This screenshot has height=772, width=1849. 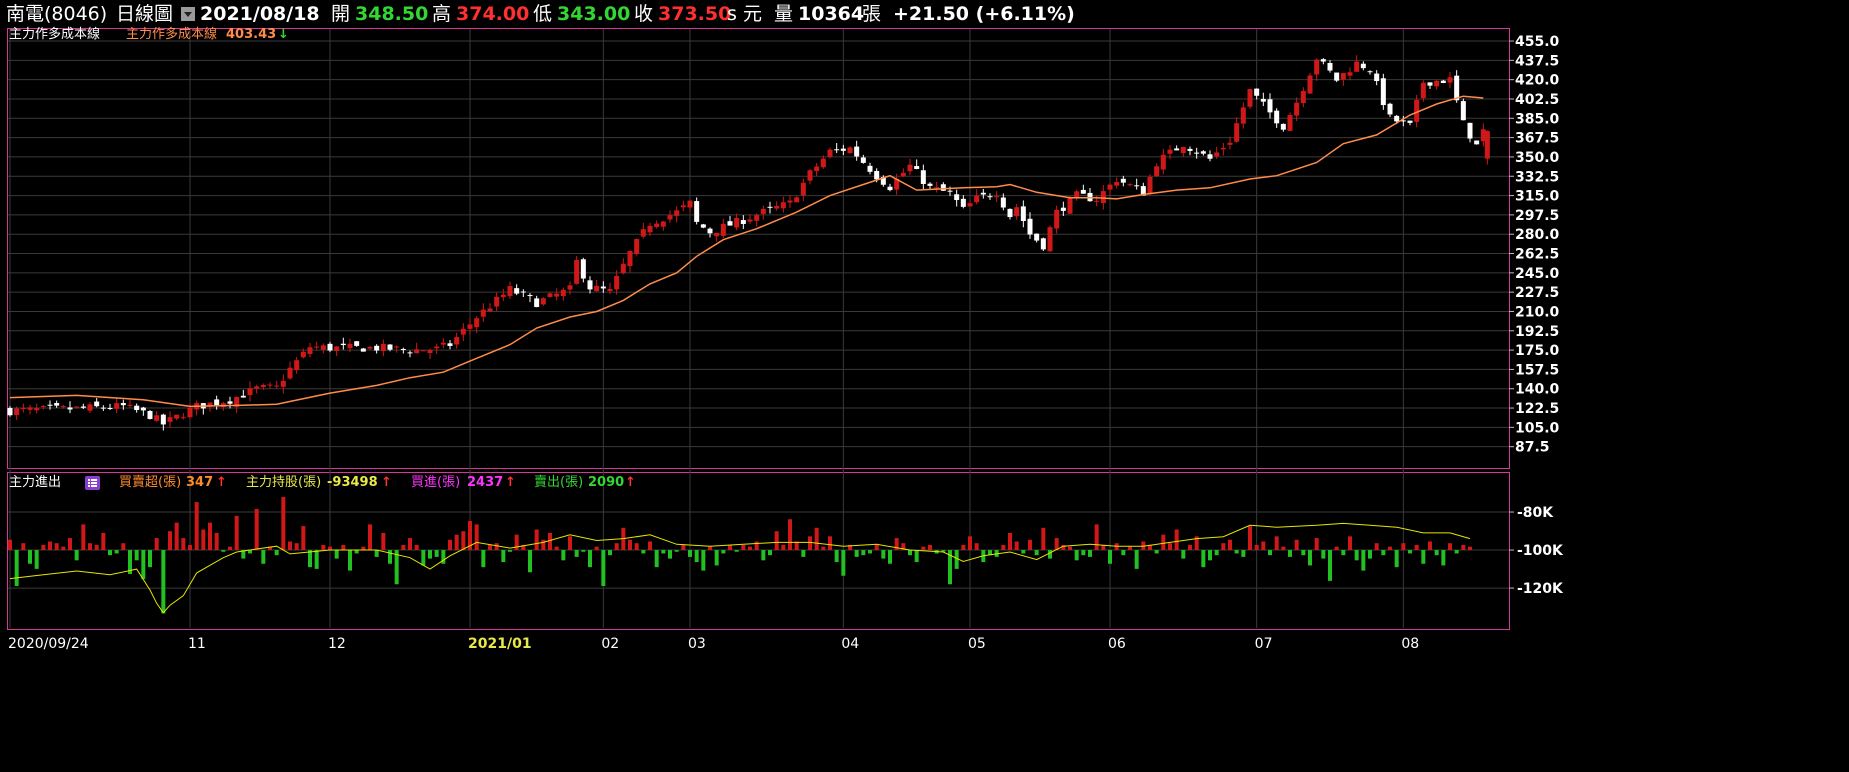 What do you see at coordinates (1264, 644) in the screenshot?
I see `date-tick-label: 07` at bounding box center [1264, 644].